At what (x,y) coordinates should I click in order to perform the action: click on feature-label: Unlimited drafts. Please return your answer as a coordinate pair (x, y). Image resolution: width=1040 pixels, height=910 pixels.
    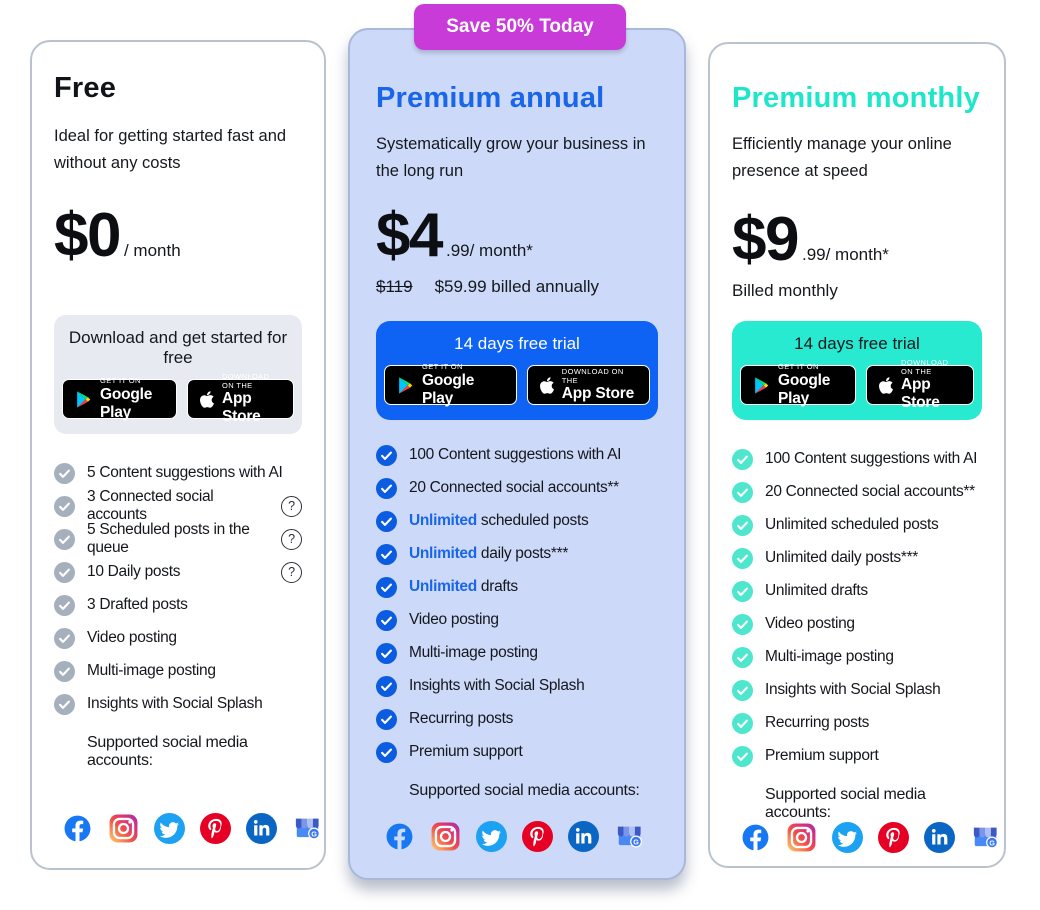
    Looking at the image, I should click on (816, 591).